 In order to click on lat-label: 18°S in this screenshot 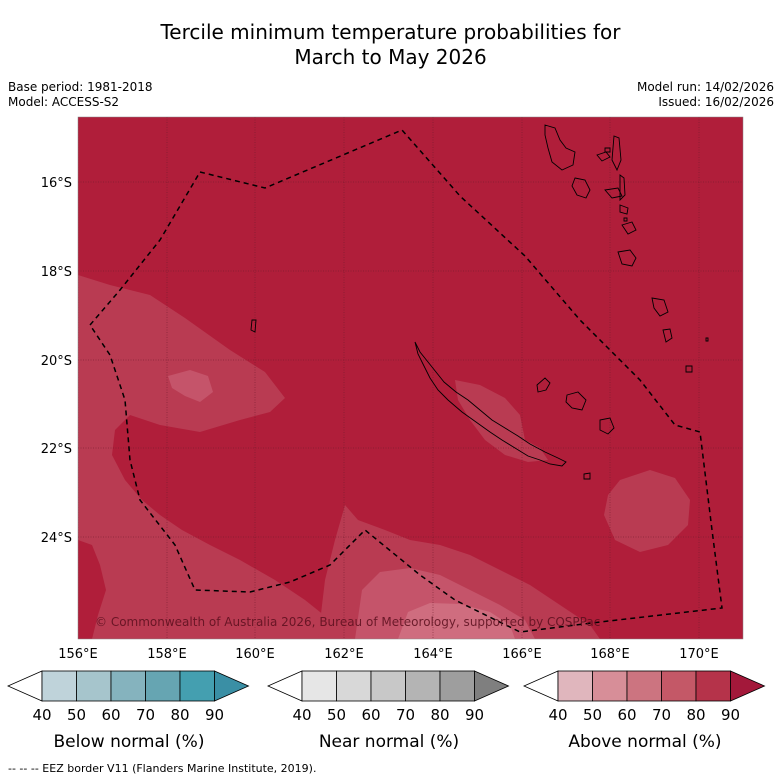, I will do `click(56, 272)`.